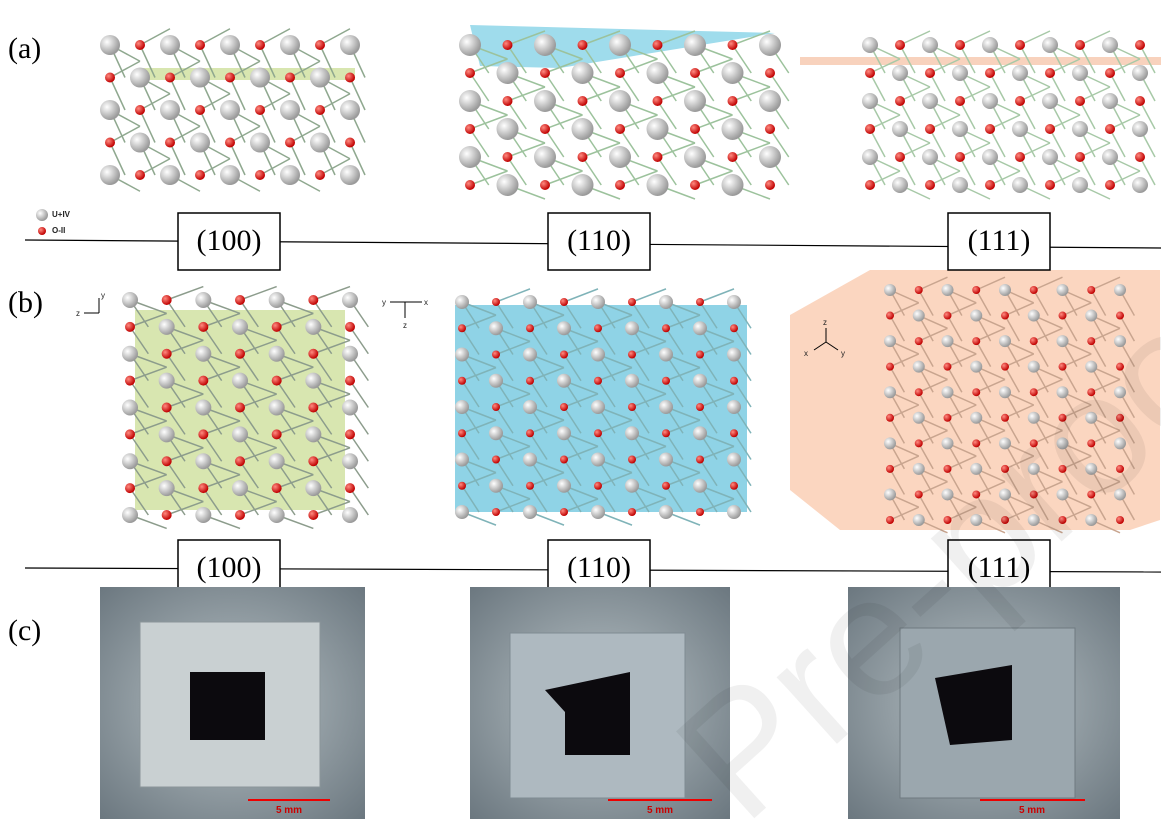  What do you see at coordinates (229, 241) in the screenshot?
I see `plane-box` at bounding box center [229, 241].